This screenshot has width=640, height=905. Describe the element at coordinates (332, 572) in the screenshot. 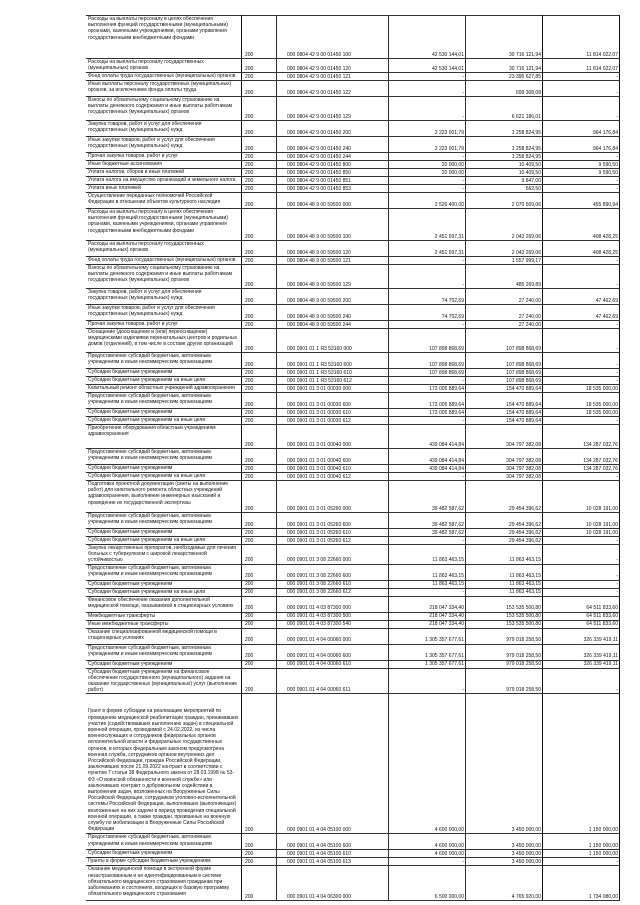

I see `budget-classification-code: 000 0901 01 3 08 22660 600` at that location.